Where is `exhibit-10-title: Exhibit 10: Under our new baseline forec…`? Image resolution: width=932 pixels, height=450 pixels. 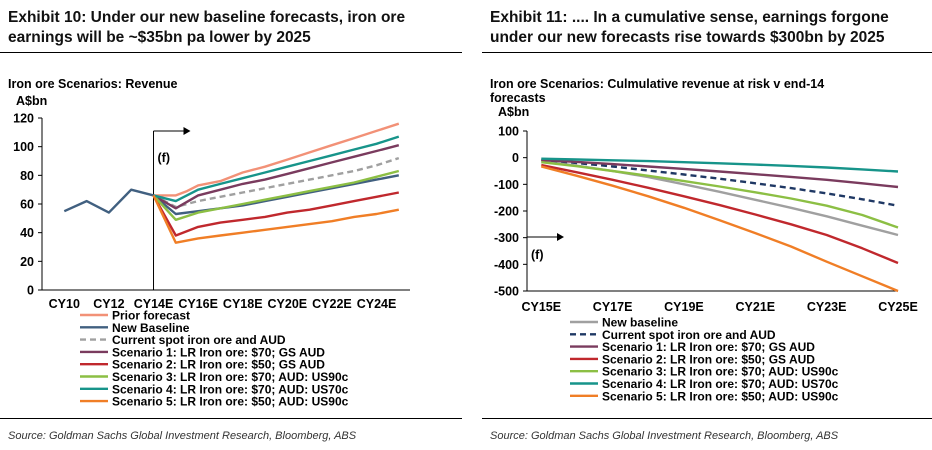 exhibit-10-title: Exhibit 10: Under our new baseline forec… is located at coordinates (206, 28).